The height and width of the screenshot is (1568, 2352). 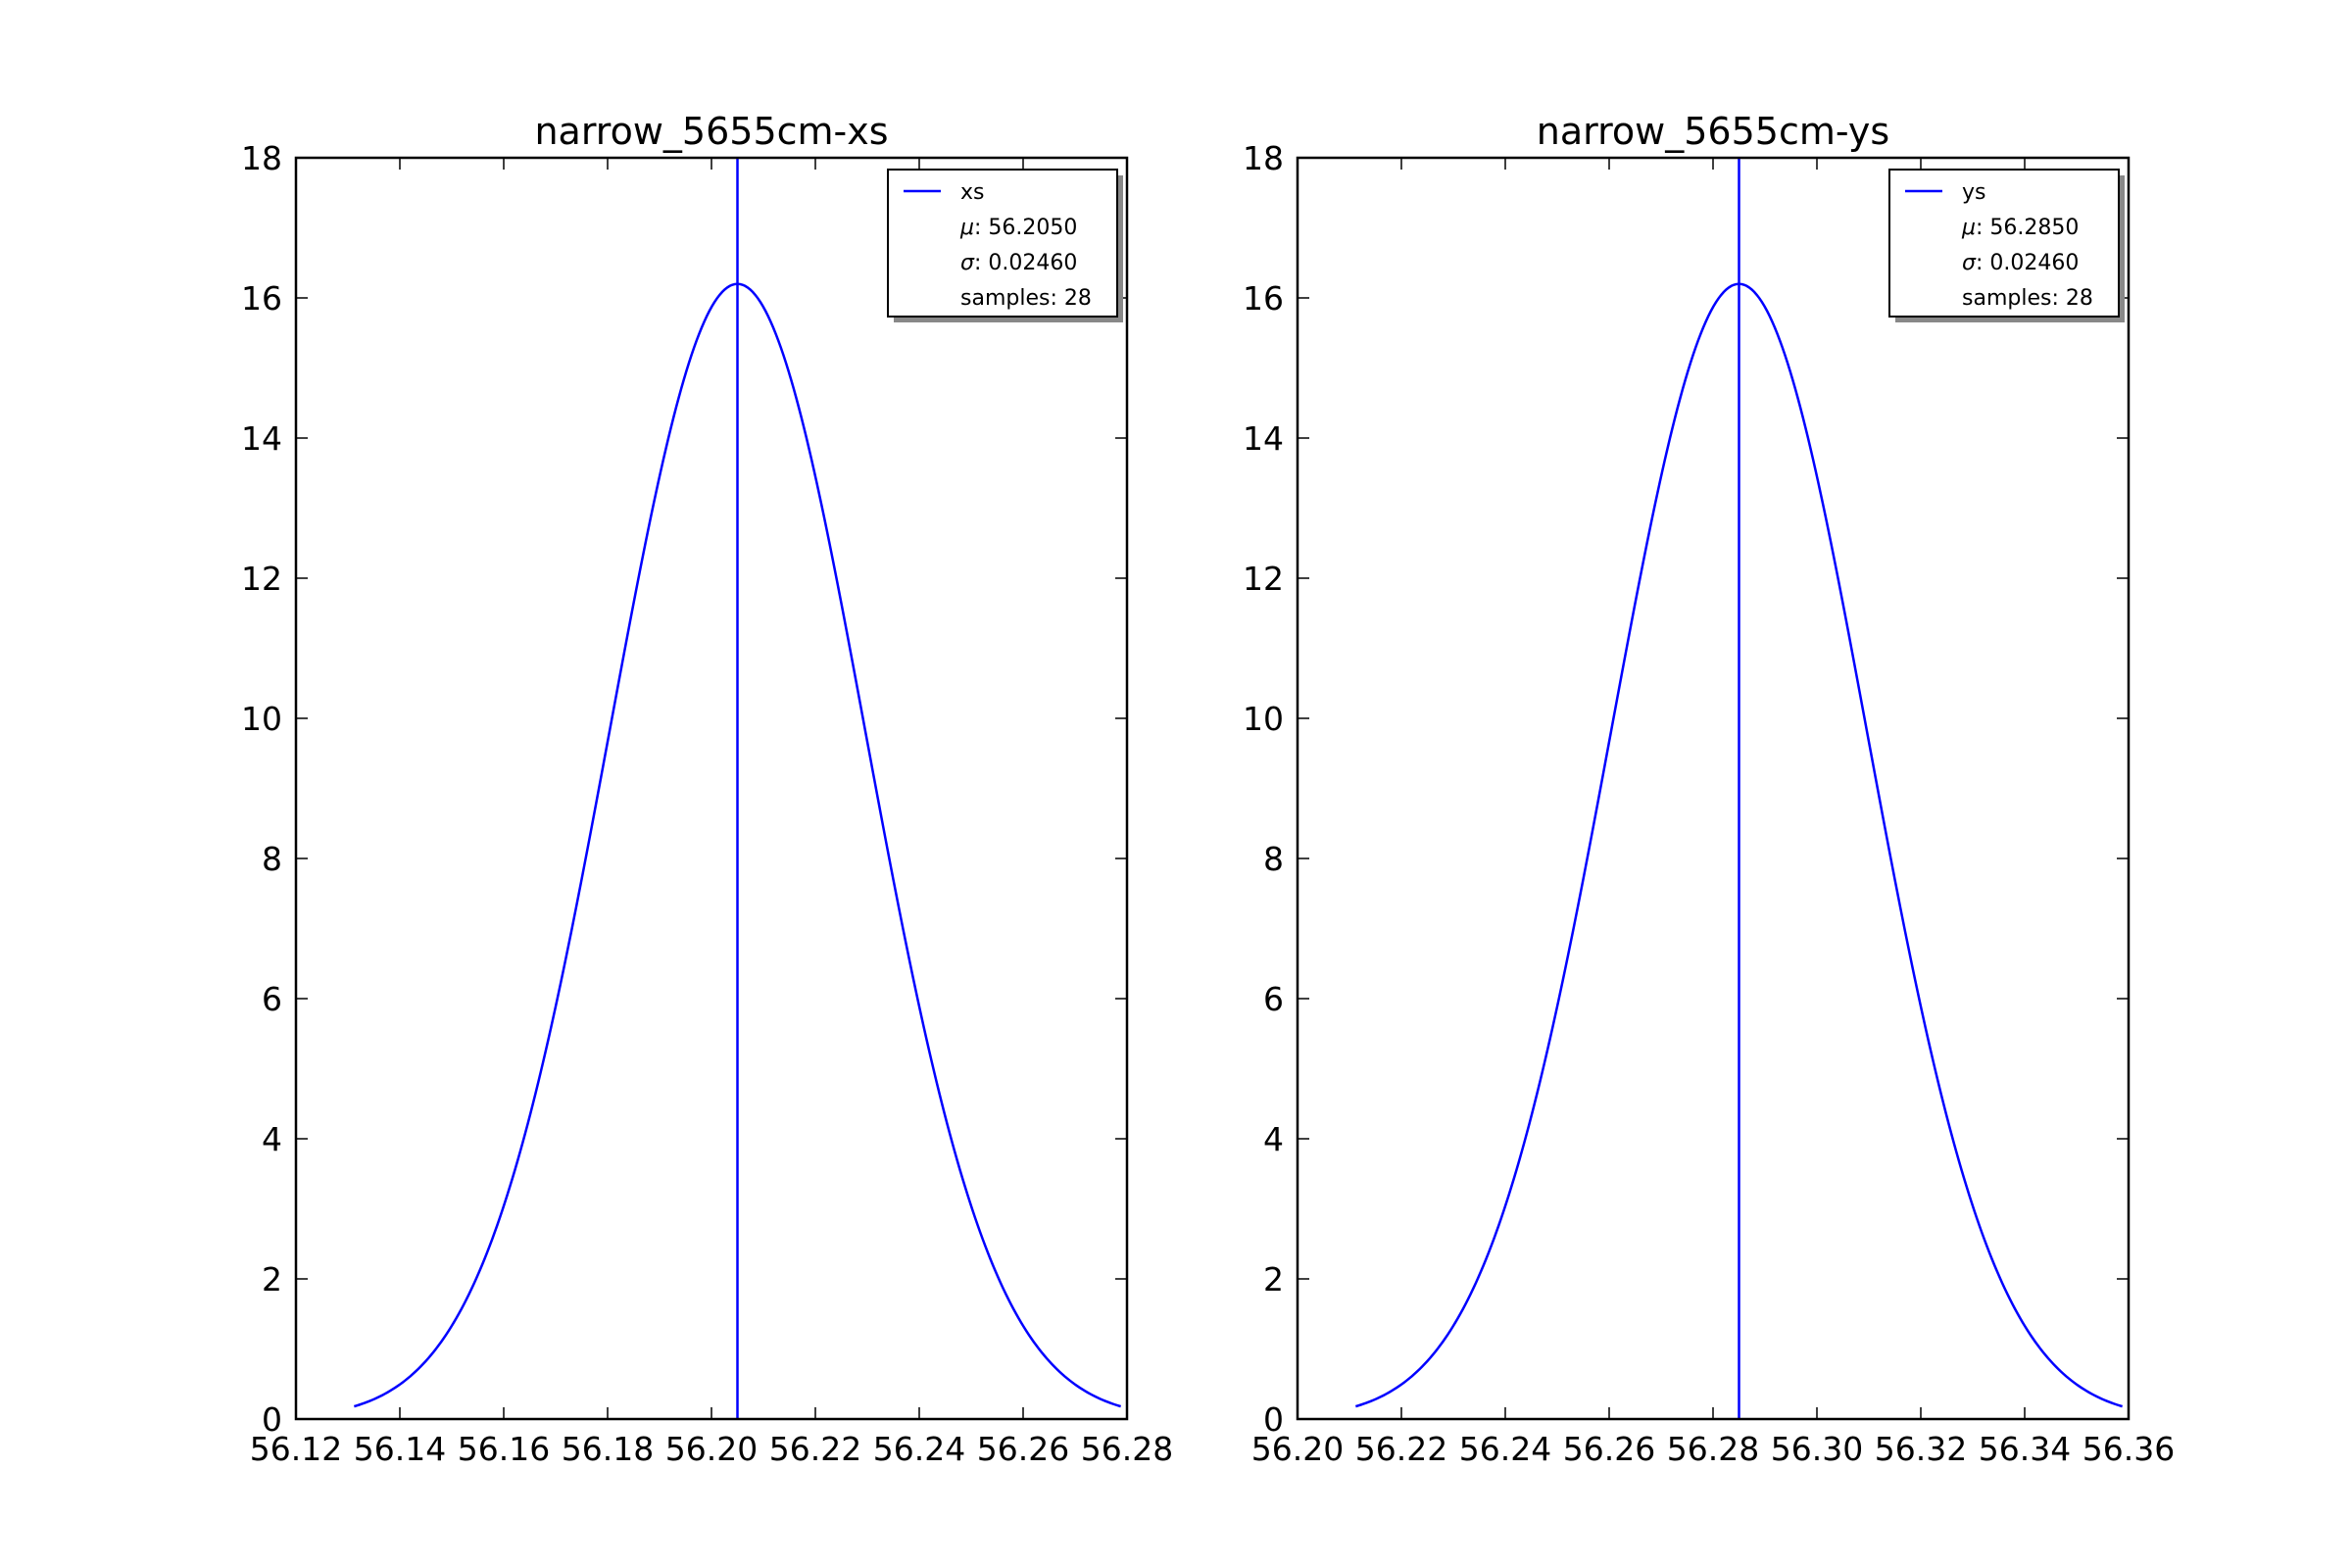 I want to click on legend: xs μ: 56.2050 σ: 0.02460 samples: 28, so click(x=1005, y=245).